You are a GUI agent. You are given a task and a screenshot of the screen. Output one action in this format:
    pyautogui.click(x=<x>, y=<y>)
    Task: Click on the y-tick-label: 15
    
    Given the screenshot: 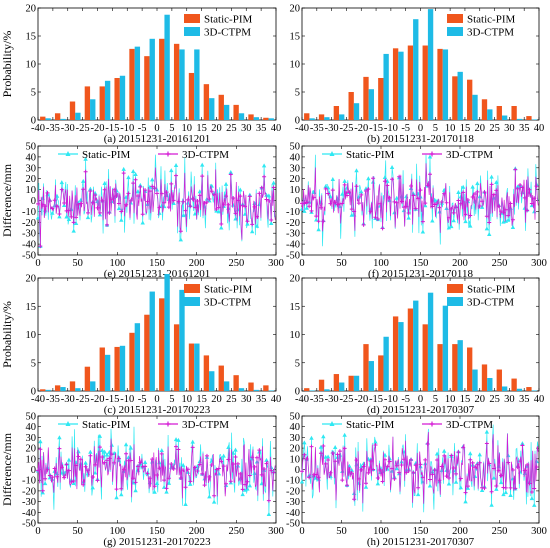 What is the action you would take?
    pyautogui.click(x=31, y=37)
    